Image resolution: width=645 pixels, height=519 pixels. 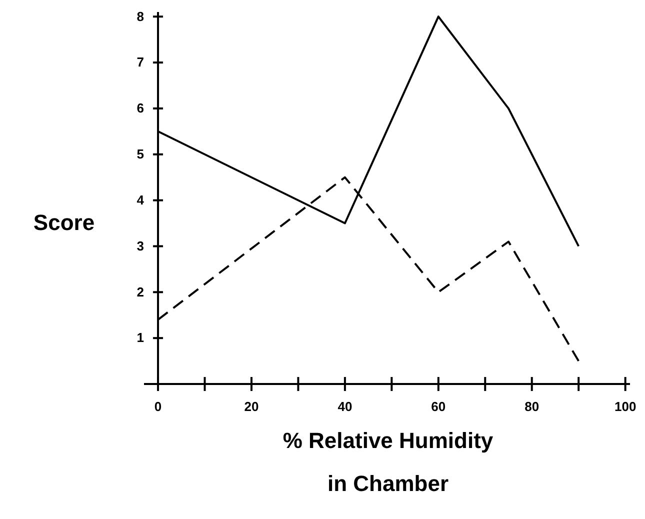 I want to click on y-tick-label: 1, so click(x=140, y=338).